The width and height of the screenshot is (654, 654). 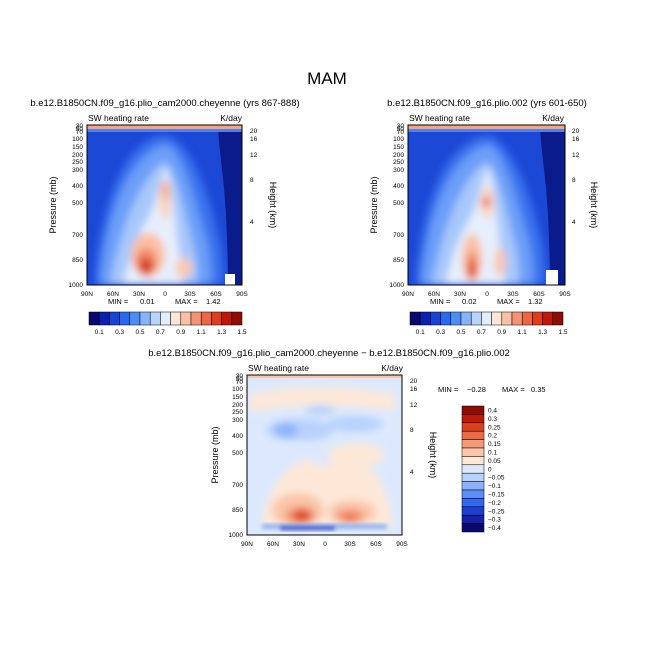 I want to click on y-tick-label: 150, so click(x=77, y=147).